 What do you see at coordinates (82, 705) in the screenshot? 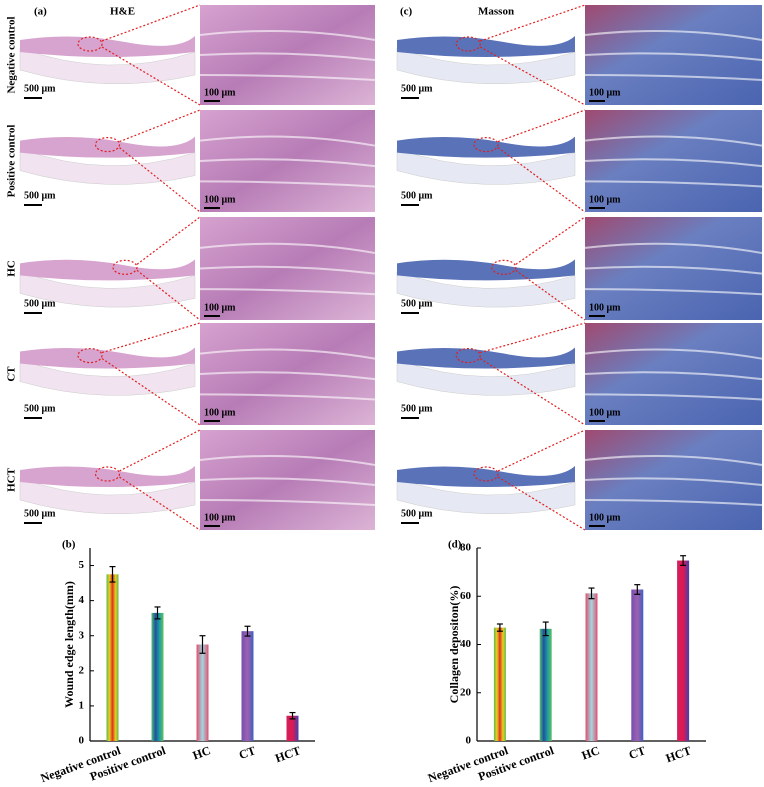
I see `y-tick-label: 1` at bounding box center [82, 705].